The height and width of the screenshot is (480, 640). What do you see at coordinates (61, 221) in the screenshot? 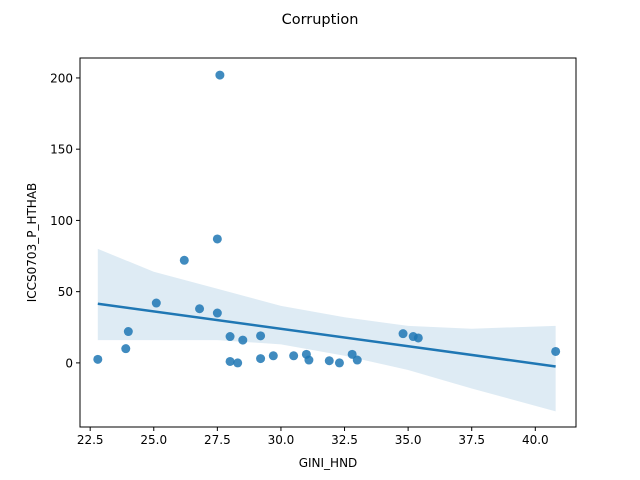
I see `y-tick-label: 100` at bounding box center [61, 221].